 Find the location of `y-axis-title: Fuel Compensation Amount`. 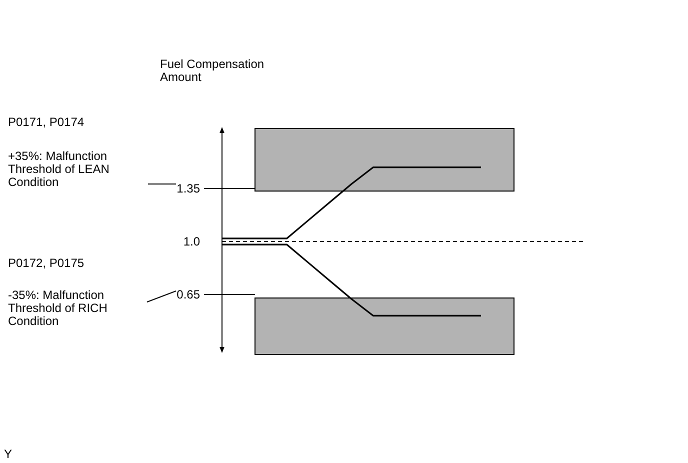

y-axis-title: Fuel Compensation Amount is located at coordinates (212, 70).